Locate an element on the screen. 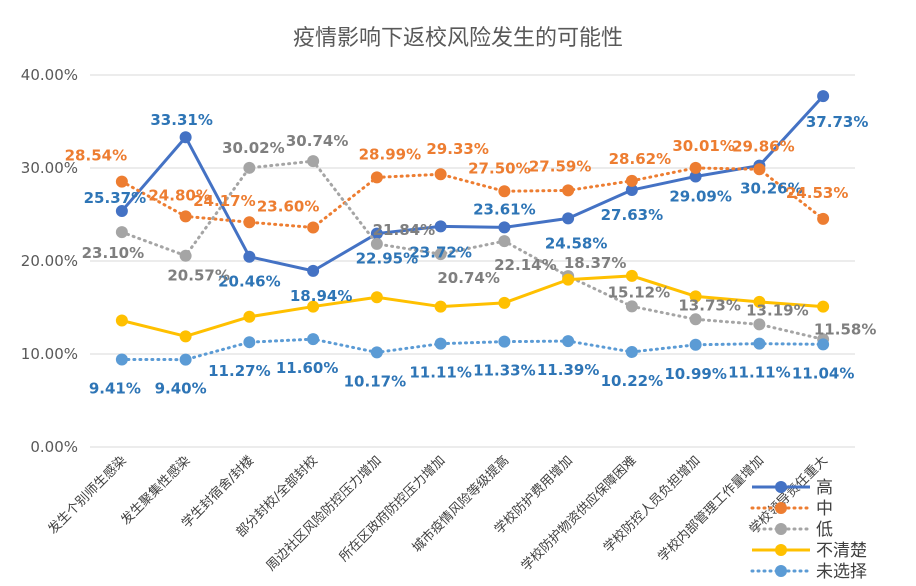 The width and height of the screenshot is (916, 586). data-label: 33.31% is located at coordinates (181, 120).